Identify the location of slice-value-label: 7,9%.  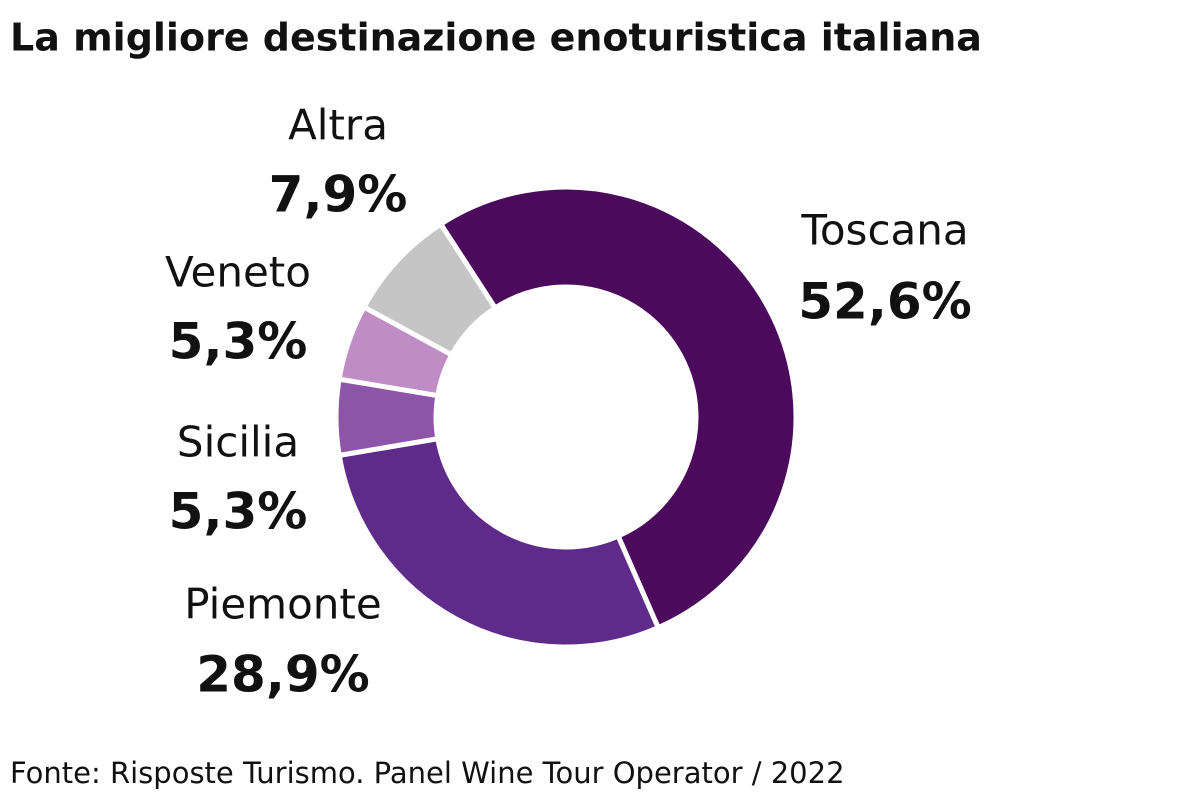
(338, 195).